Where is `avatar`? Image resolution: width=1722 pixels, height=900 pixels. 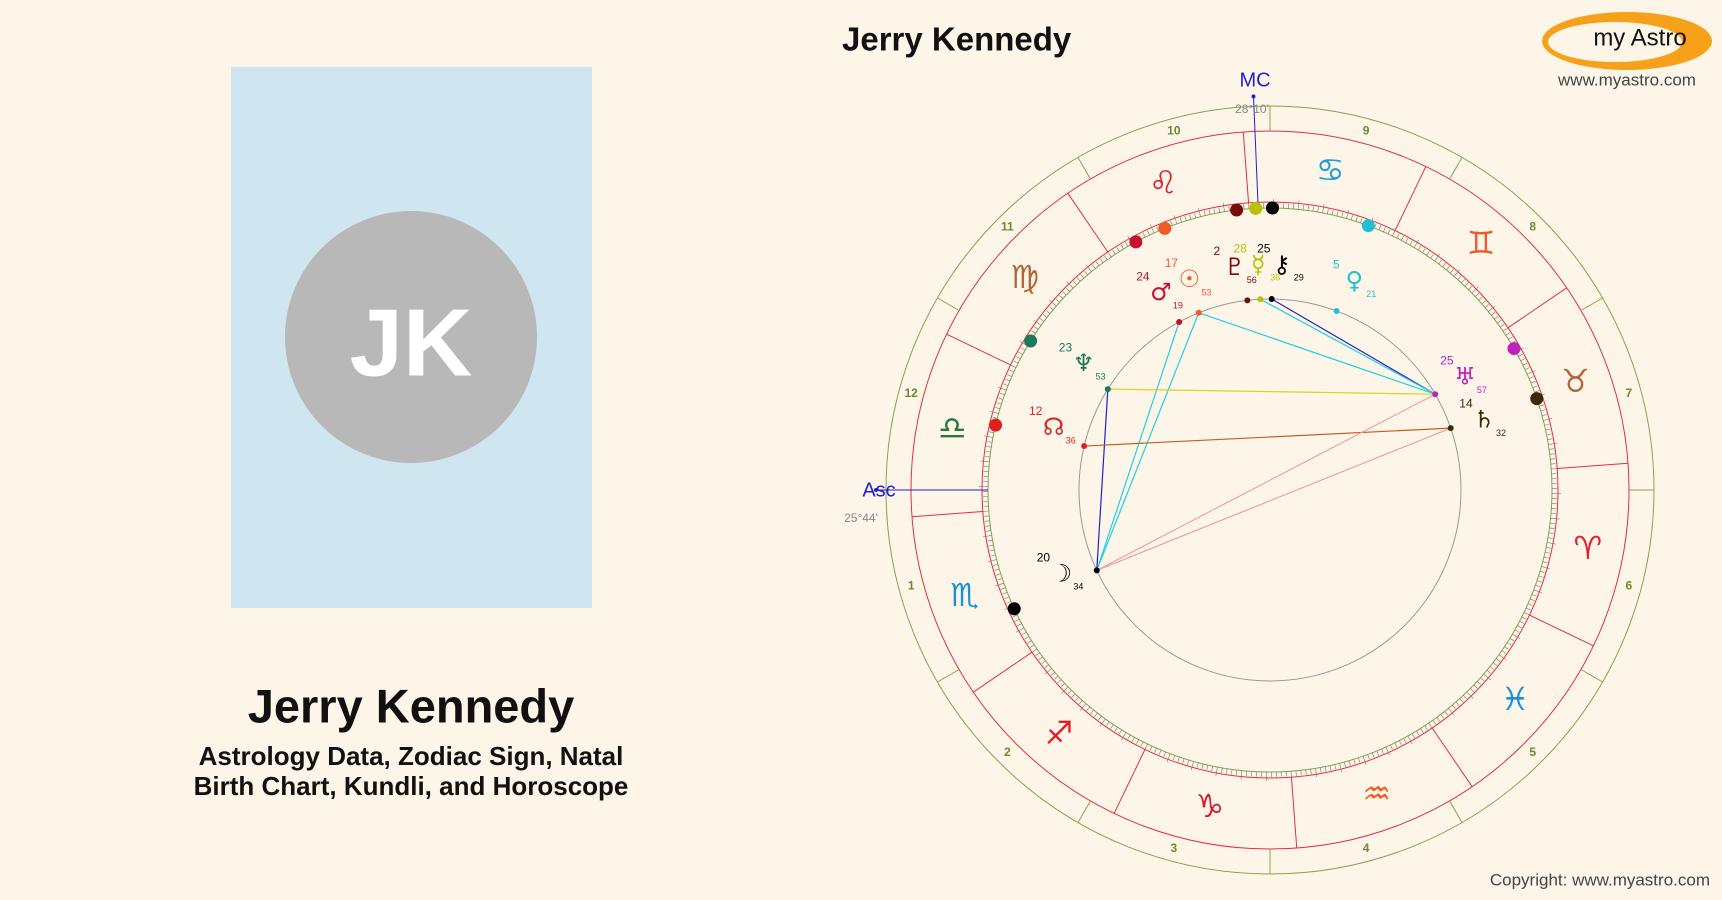
avatar is located at coordinates (411, 337).